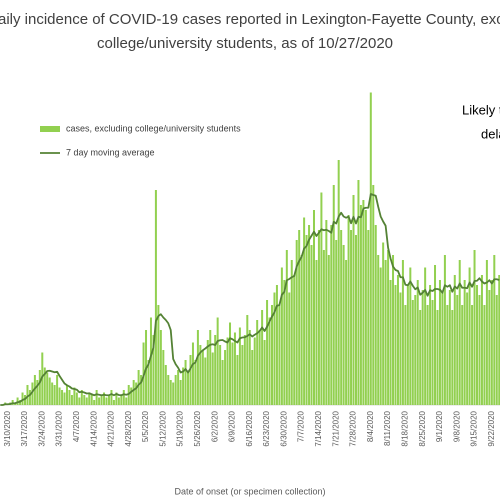  Describe the element at coordinates (266, 428) in the screenshot. I see `x-tick-label: 6/23/2020` at that location.